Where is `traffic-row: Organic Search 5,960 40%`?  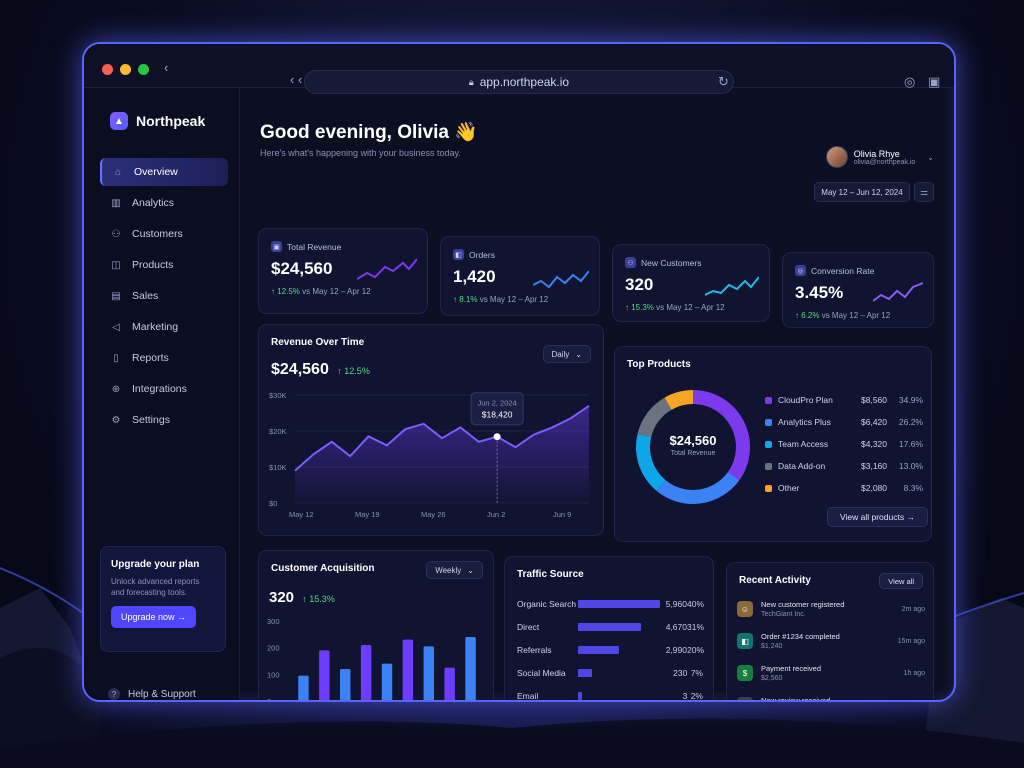 traffic-row: Organic Search 5,960 40% is located at coordinates (610, 604).